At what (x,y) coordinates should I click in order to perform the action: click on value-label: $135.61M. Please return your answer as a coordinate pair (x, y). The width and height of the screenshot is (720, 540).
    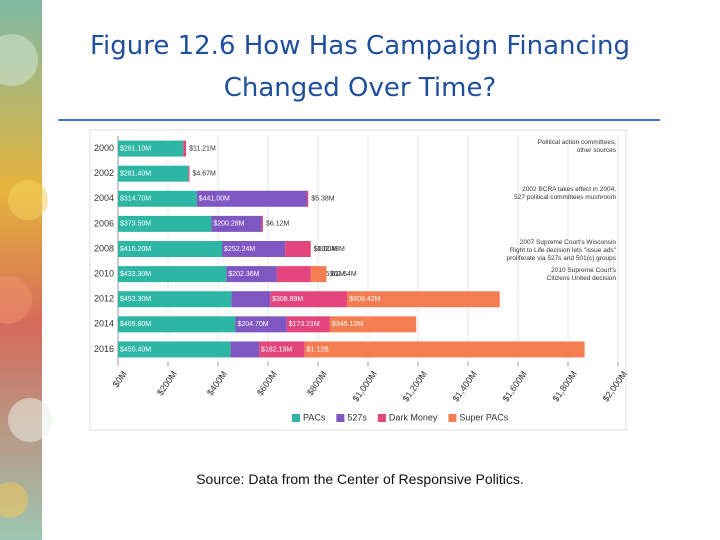
    Looking at the image, I should click on (329, 274).